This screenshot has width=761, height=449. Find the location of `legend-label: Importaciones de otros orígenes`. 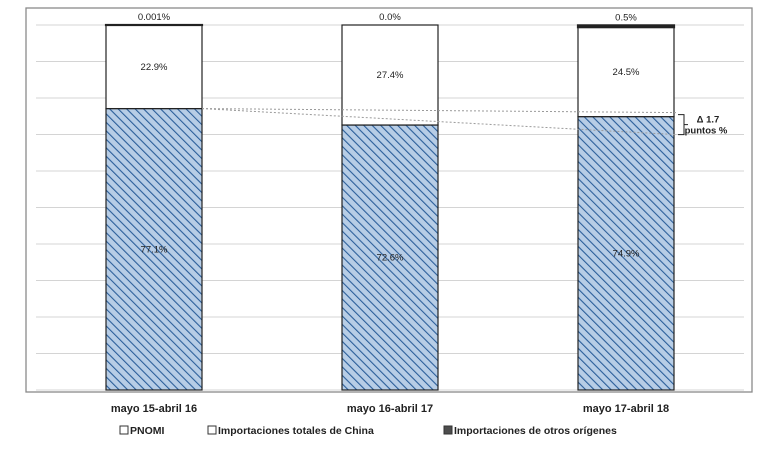

legend-label: Importaciones de otros orígenes is located at coordinates (535, 431).